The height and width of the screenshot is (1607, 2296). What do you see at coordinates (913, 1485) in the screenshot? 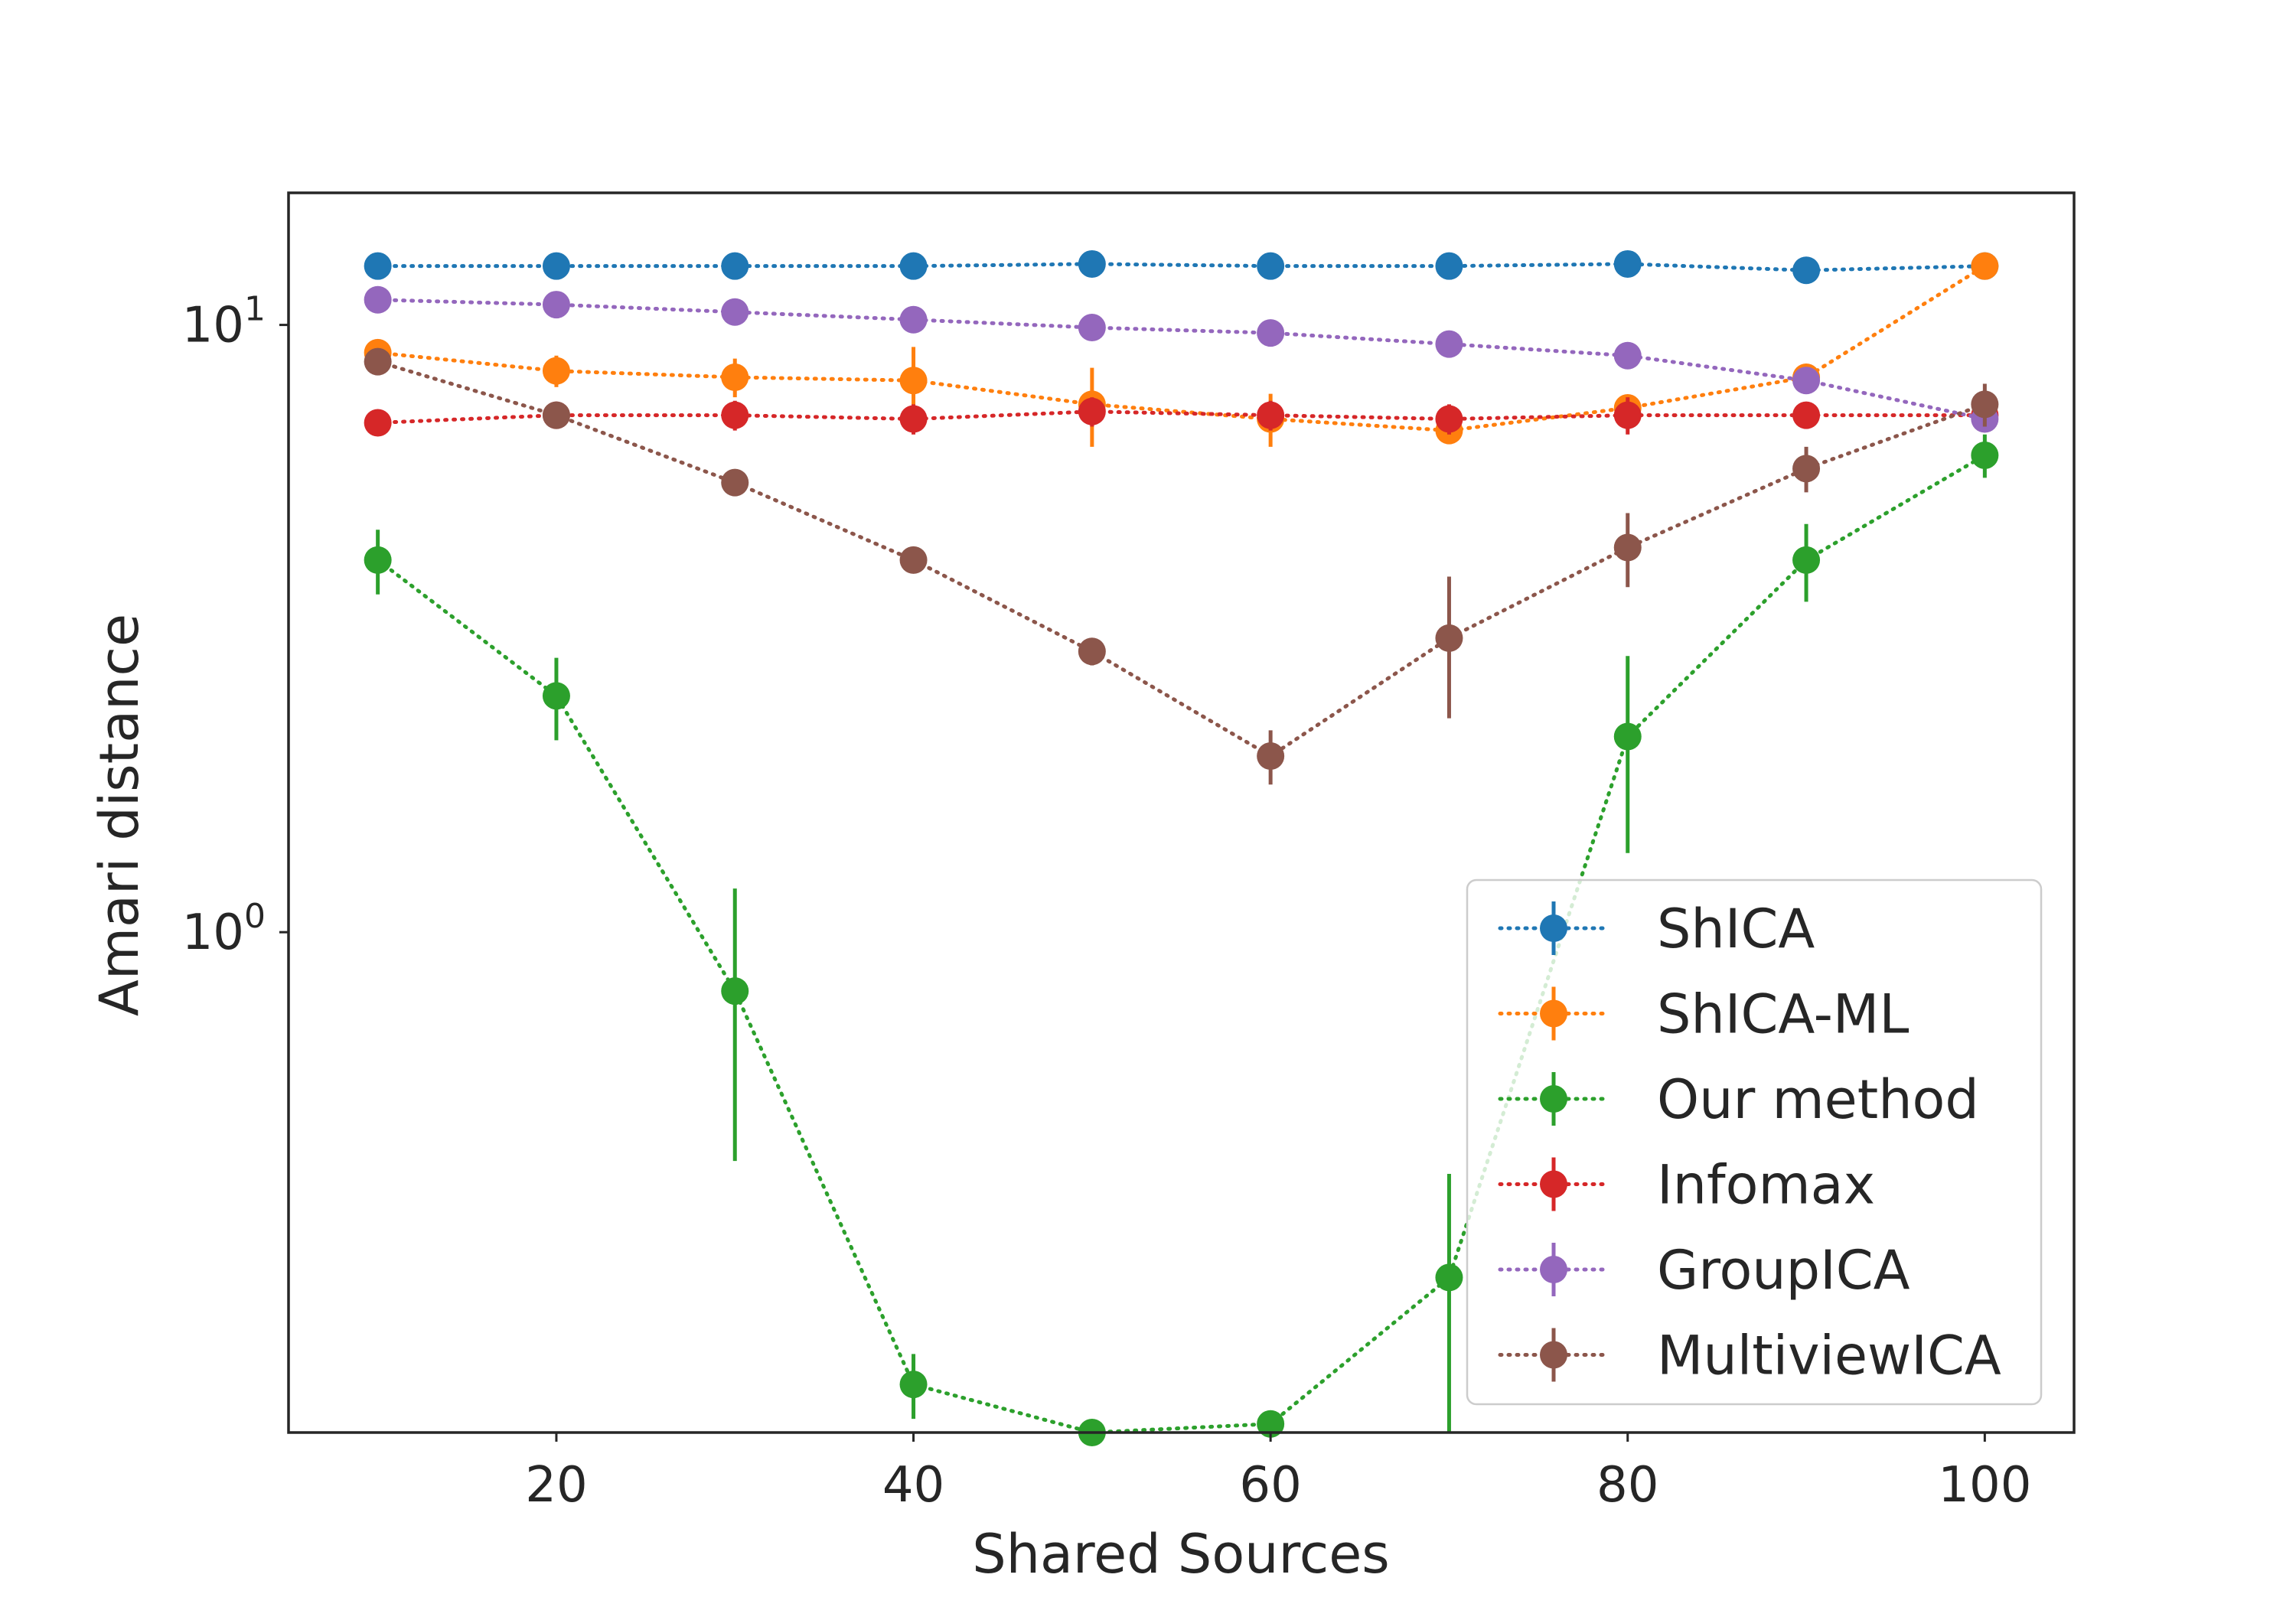
I see `x-tick-label: 40` at bounding box center [913, 1485].